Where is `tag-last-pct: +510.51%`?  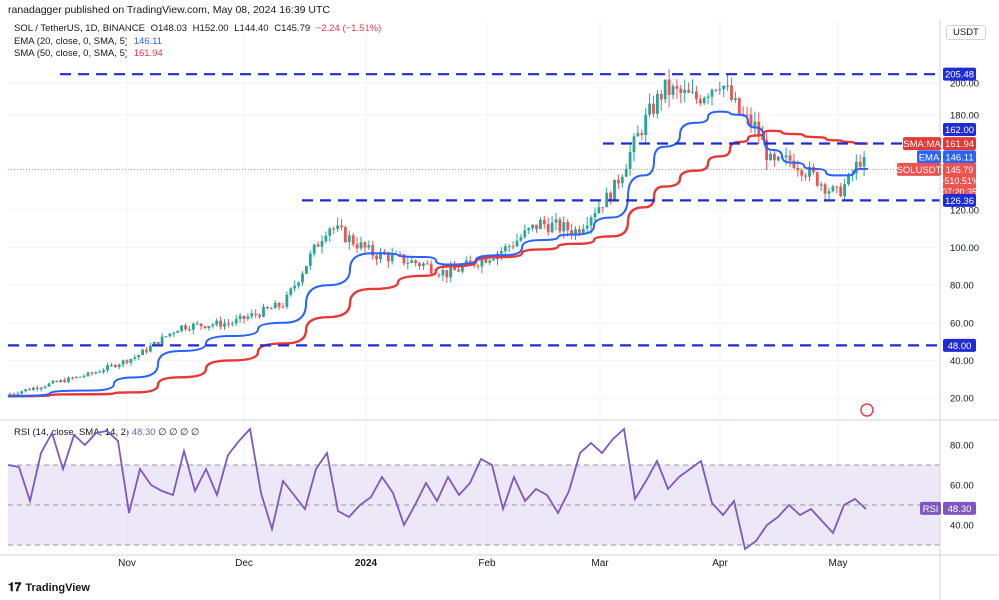 tag-last-pct: +510.51% is located at coordinates (959, 181).